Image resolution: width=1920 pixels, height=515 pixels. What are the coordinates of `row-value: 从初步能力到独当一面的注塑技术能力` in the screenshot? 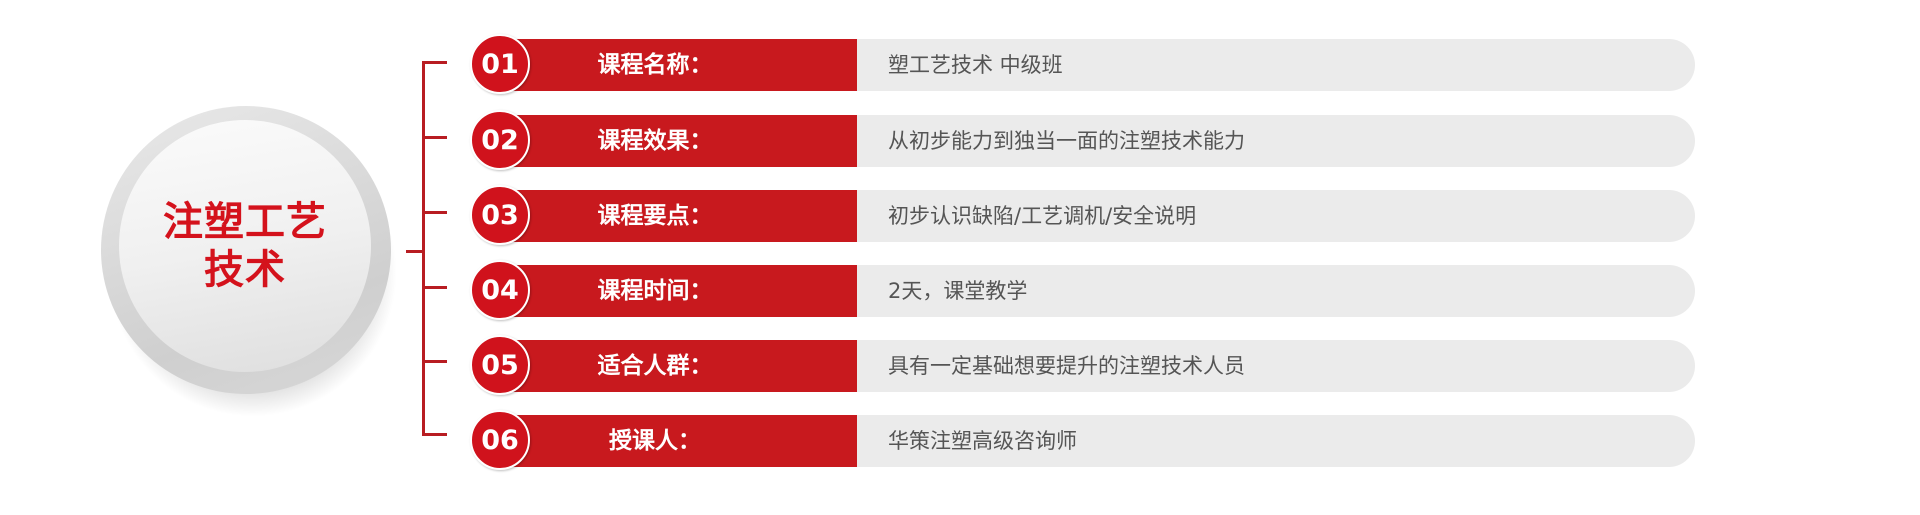 It's located at (1066, 141).